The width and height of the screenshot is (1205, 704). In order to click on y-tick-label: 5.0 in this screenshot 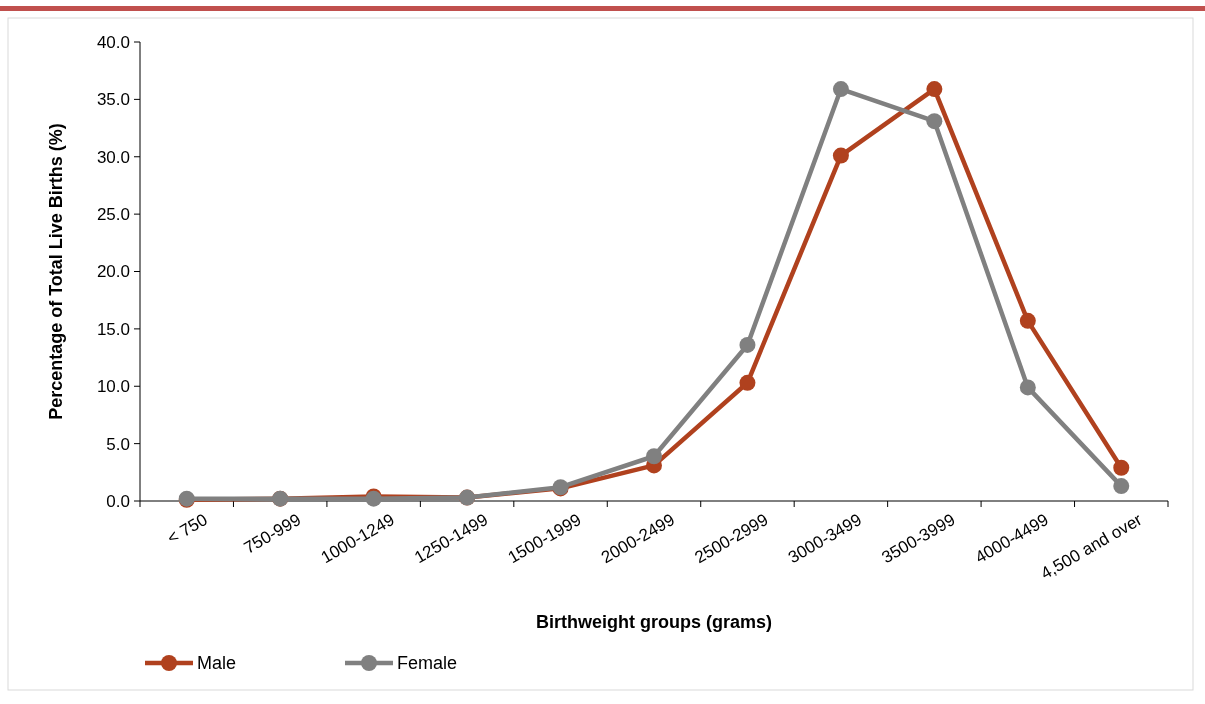, I will do `click(118, 444)`.